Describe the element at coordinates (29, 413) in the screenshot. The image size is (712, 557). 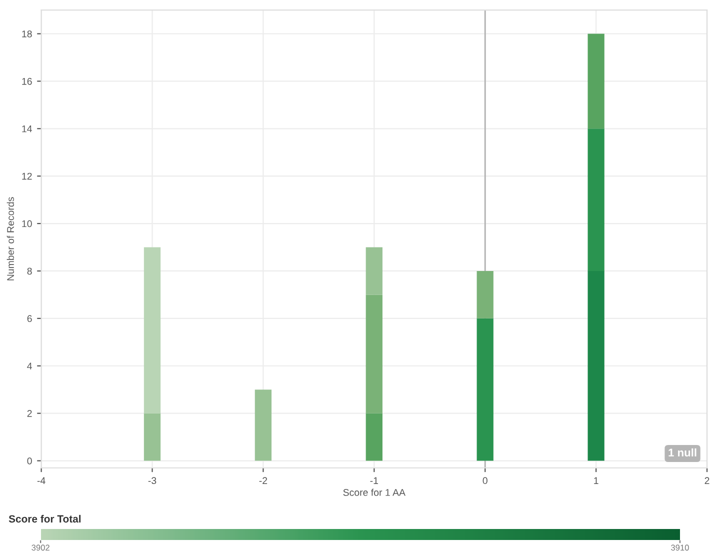
I see `y-tick-label: 2` at that location.